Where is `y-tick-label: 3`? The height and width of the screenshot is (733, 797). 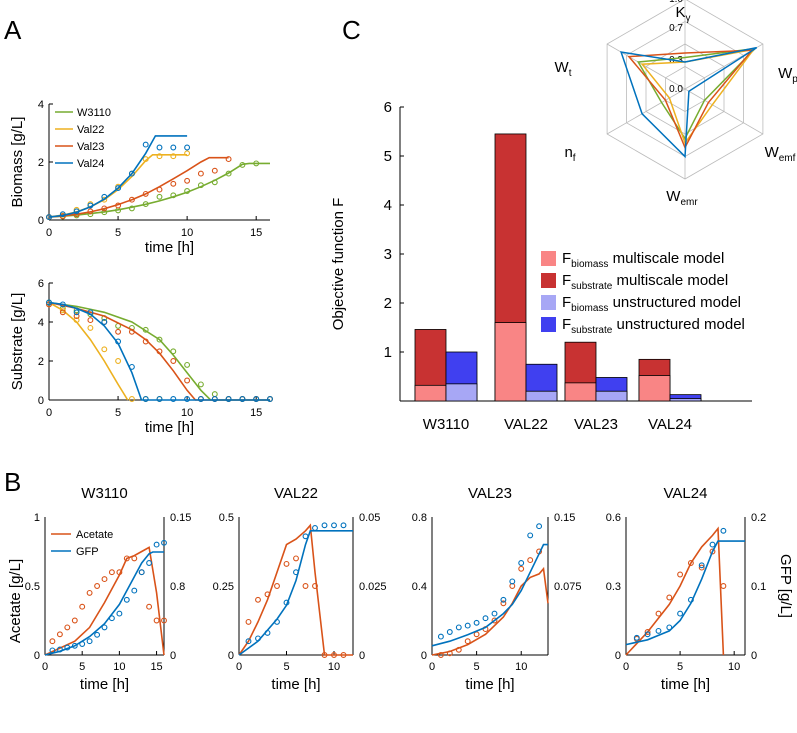 y-tick-label: 3 is located at coordinates (388, 254).